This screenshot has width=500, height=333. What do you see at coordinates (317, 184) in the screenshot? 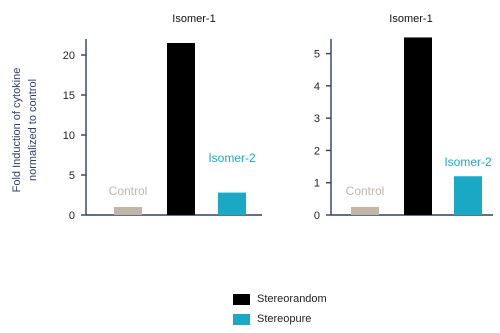
I see `y-tick-label: 1` at bounding box center [317, 184].